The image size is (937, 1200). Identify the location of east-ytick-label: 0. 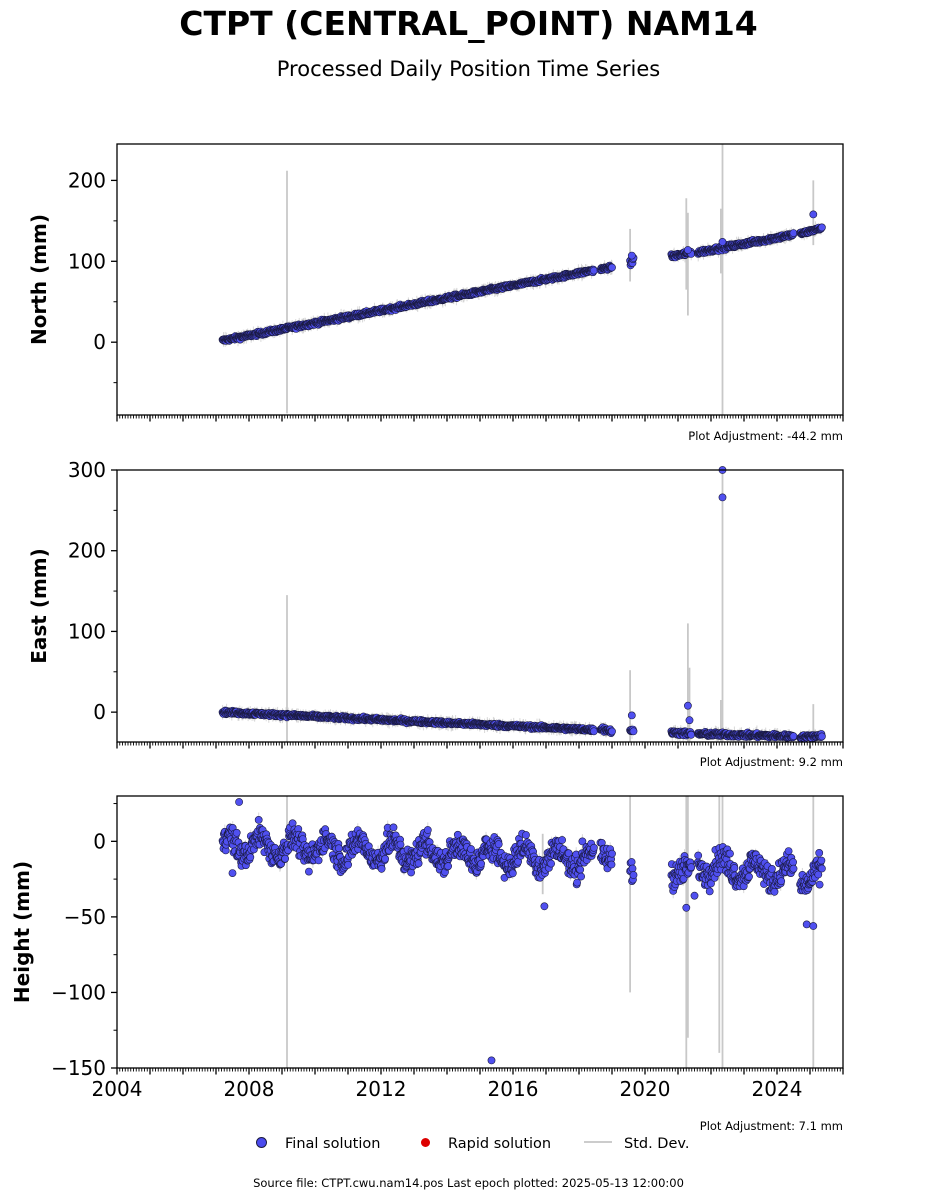
(99, 712).